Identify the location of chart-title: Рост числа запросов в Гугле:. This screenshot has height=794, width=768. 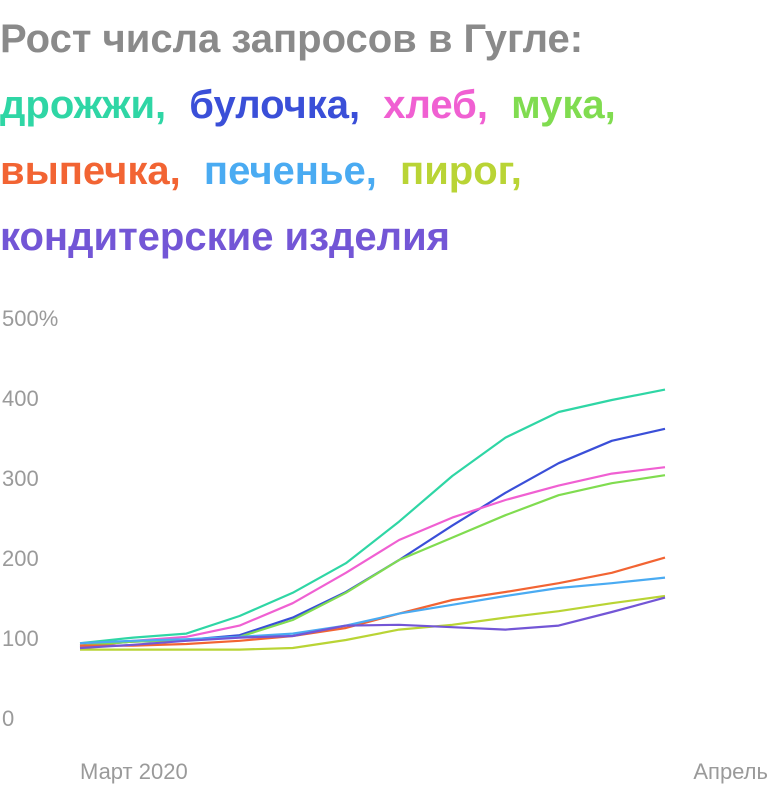
(292, 39).